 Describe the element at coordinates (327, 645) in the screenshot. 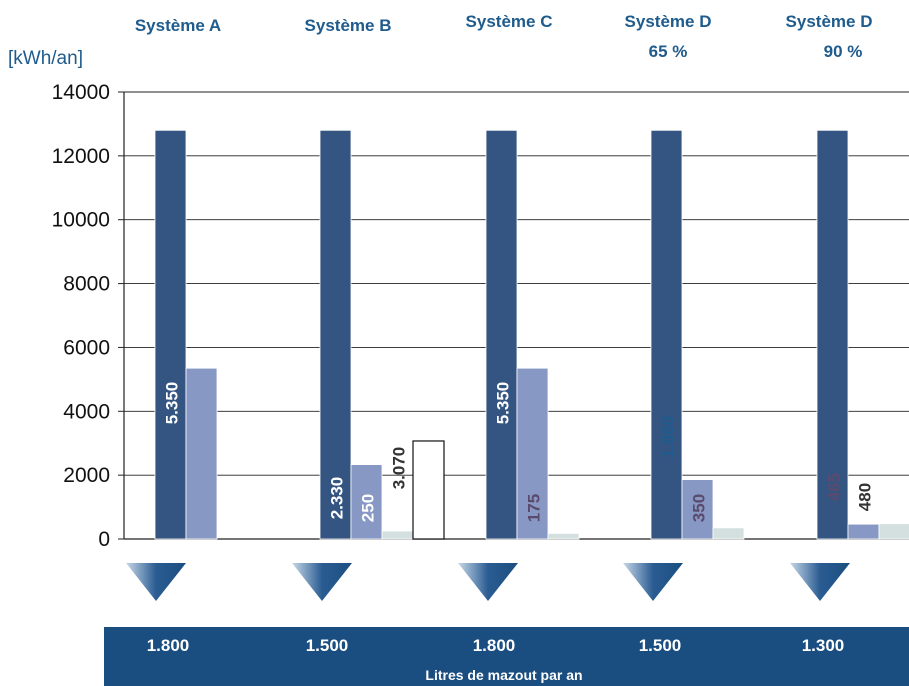

I see `footer-value-b: 1.500` at that location.